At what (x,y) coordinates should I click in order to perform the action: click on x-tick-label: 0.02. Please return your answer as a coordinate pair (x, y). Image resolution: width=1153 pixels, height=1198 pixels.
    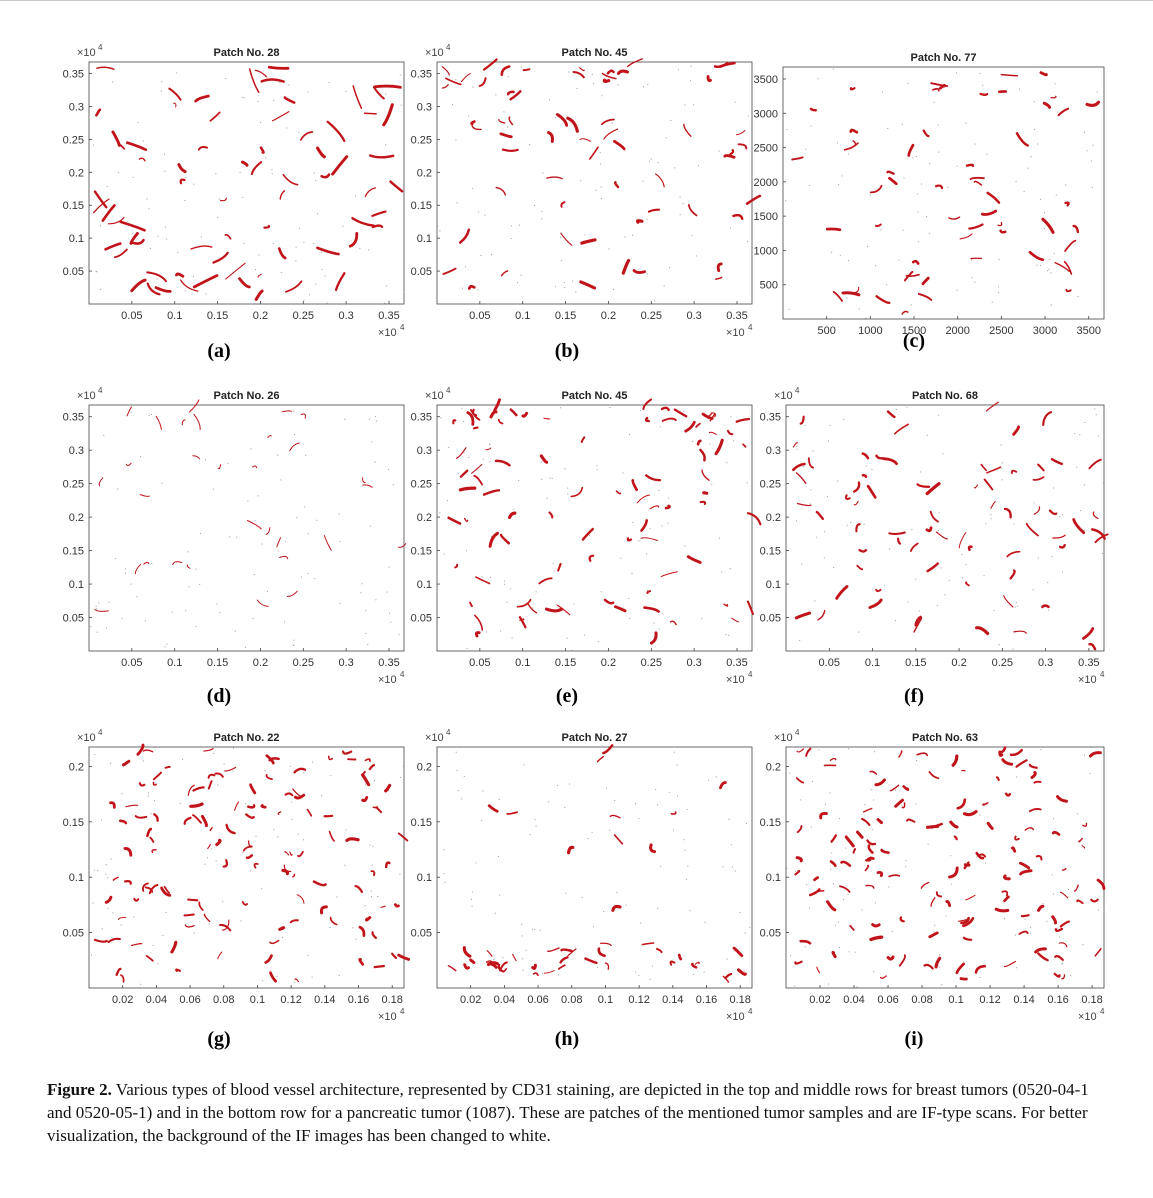
    Looking at the image, I should click on (470, 1000).